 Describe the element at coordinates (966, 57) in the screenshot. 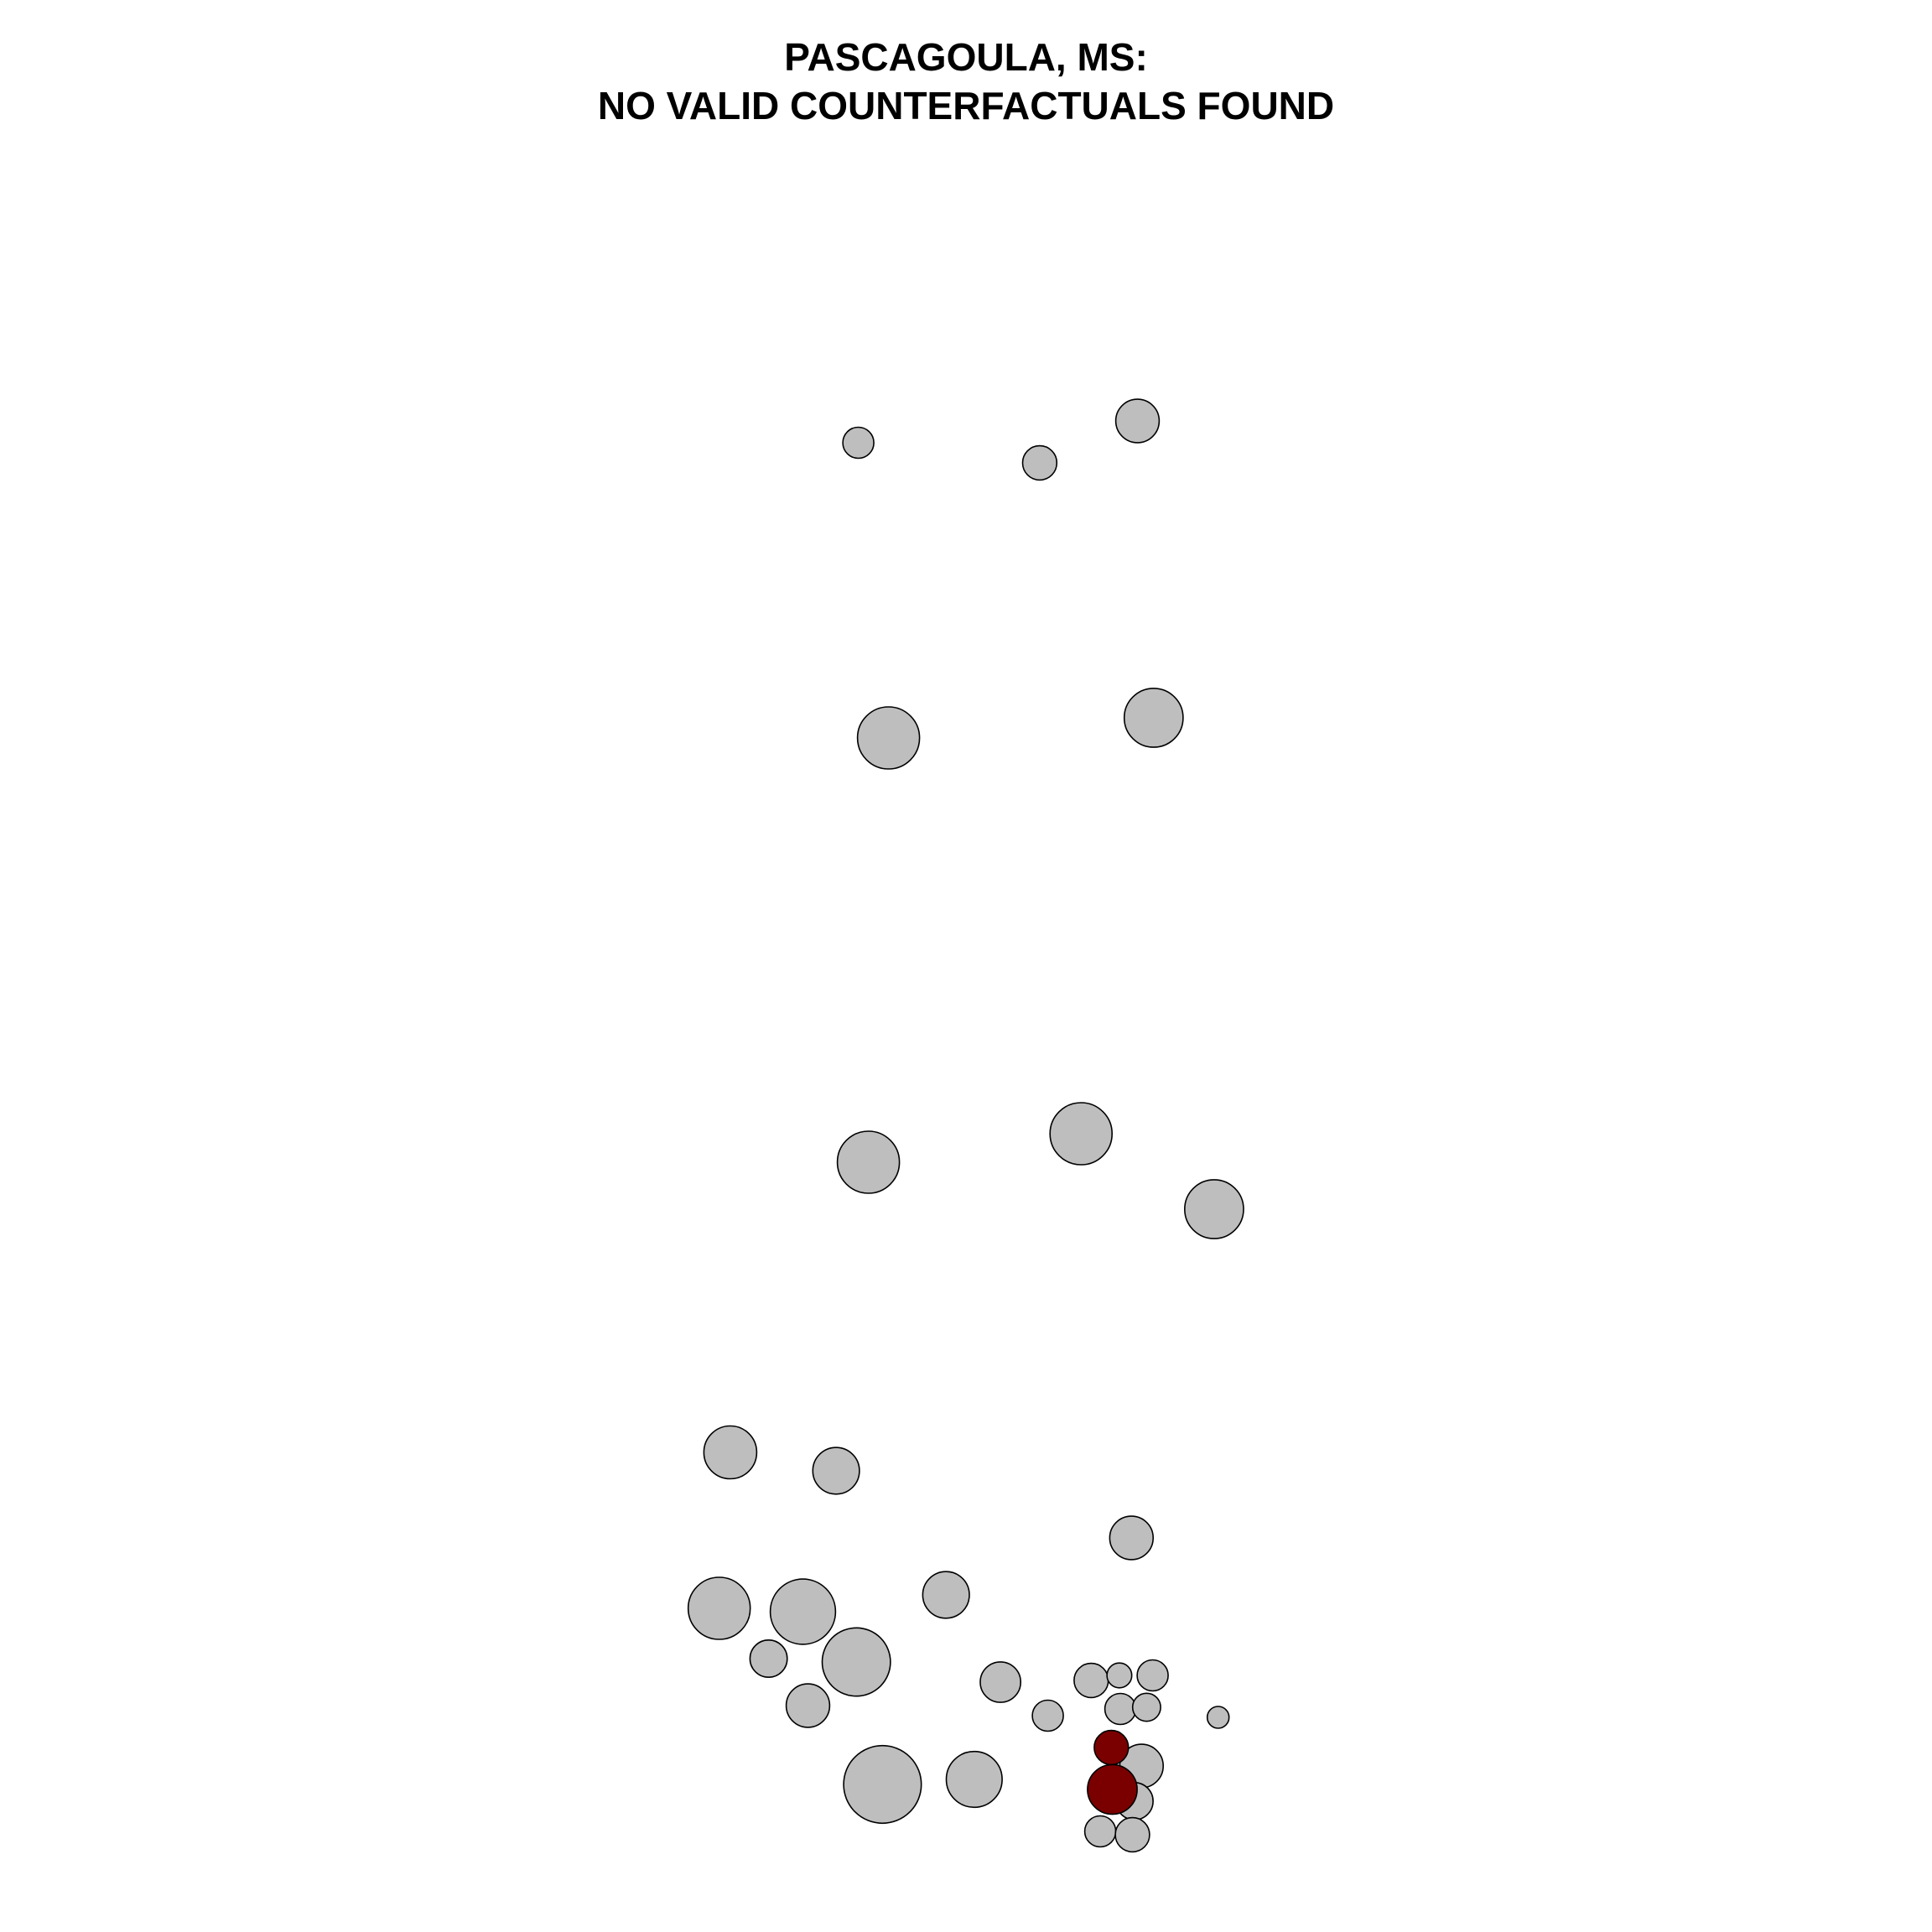

I see `chart-title: PASCAGOULA, MS:` at that location.